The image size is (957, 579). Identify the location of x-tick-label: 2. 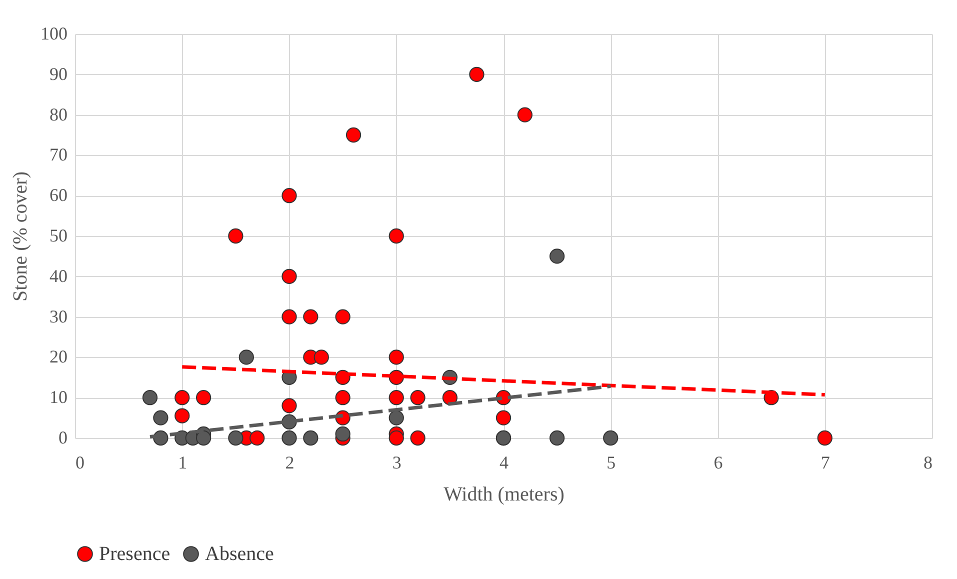
(289, 462).